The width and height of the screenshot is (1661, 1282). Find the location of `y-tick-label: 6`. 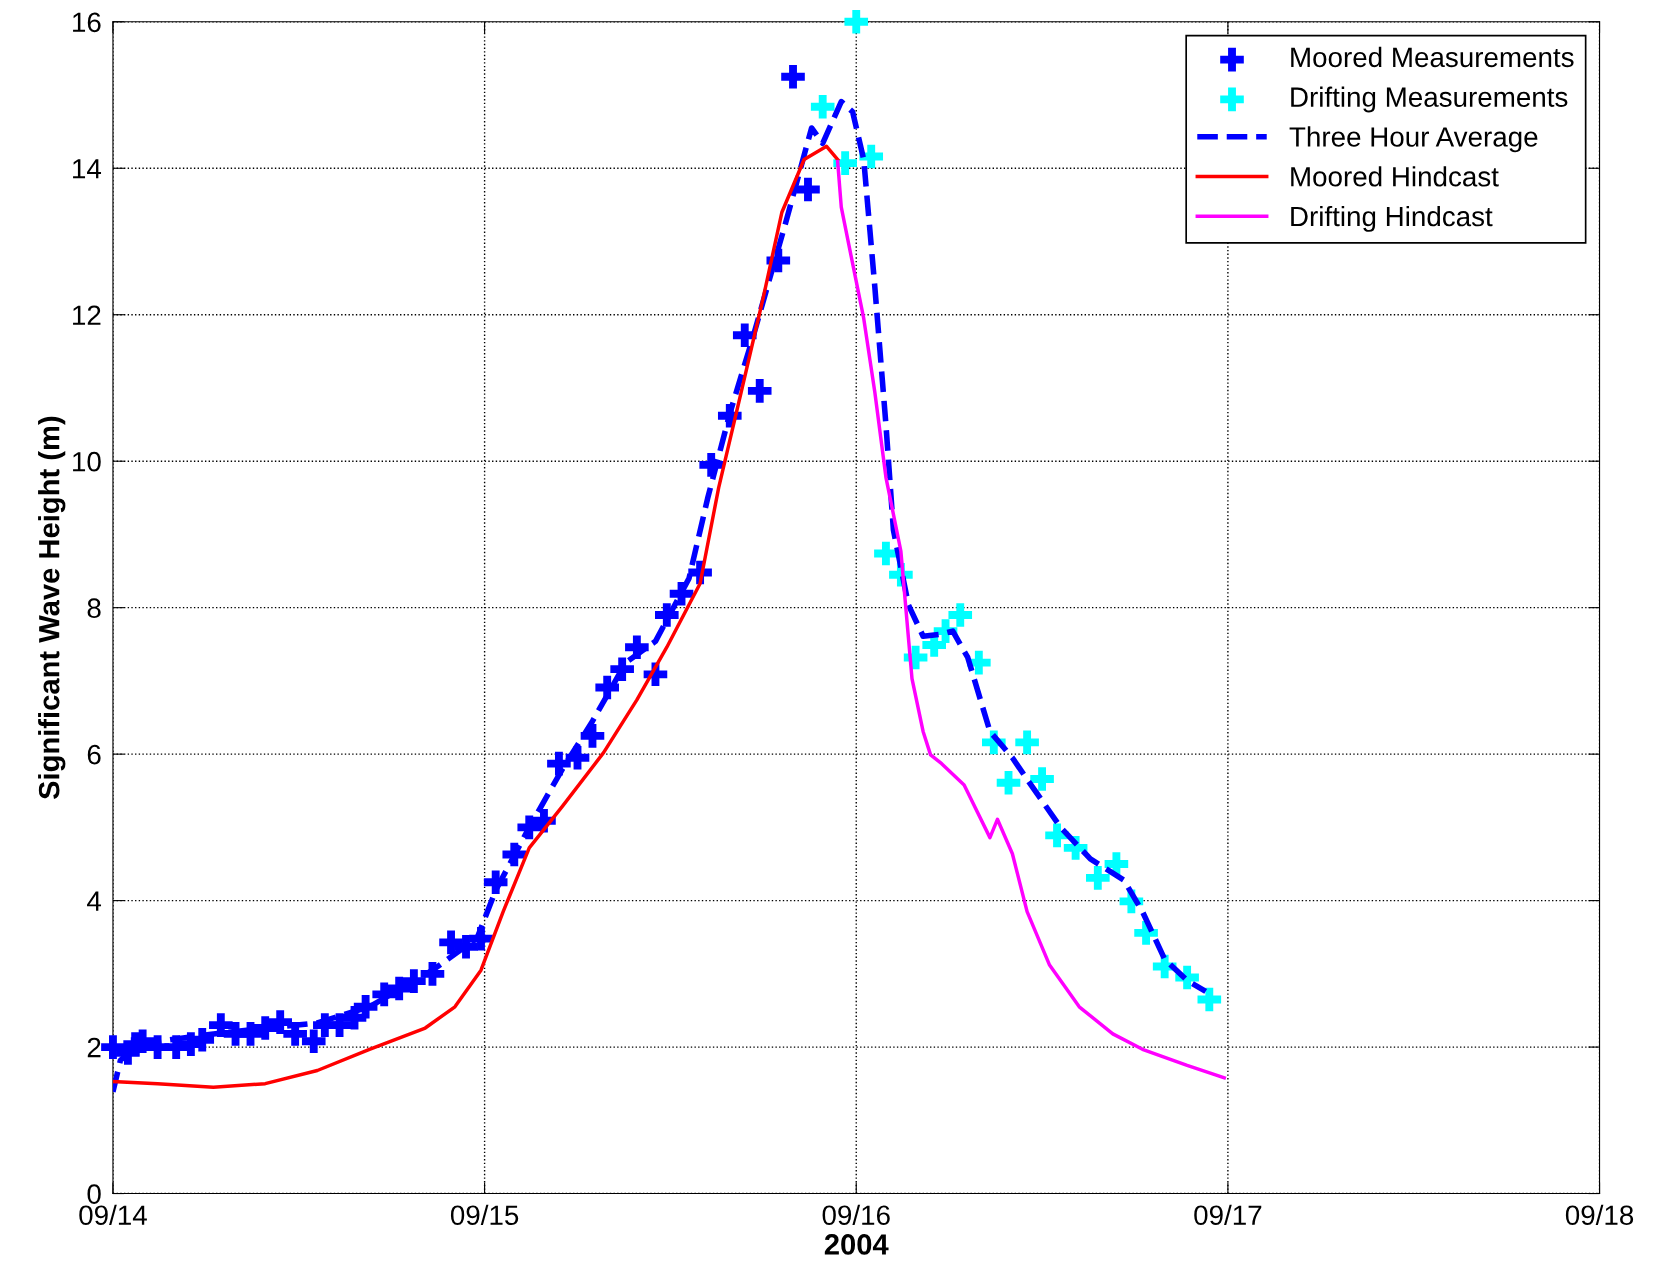

y-tick-label: 6 is located at coordinates (94, 754).